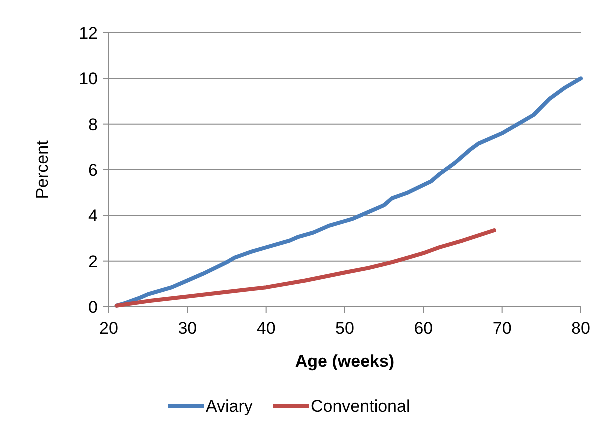 The height and width of the screenshot is (422, 603). I want to click on y-tick-label: 4, so click(93, 216).